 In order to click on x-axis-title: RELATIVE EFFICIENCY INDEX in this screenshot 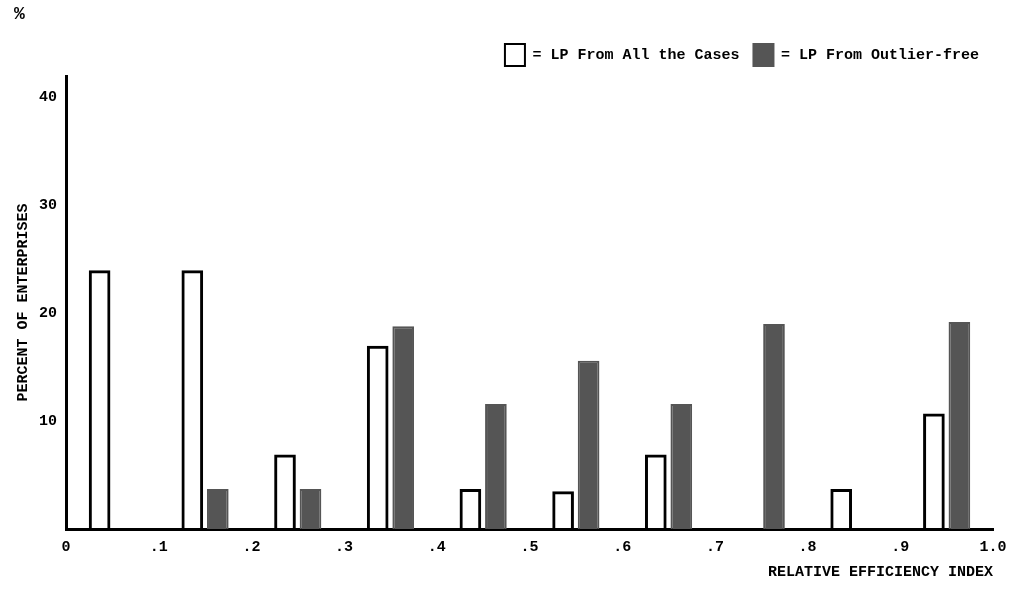, I will do `click(880, 572)`.